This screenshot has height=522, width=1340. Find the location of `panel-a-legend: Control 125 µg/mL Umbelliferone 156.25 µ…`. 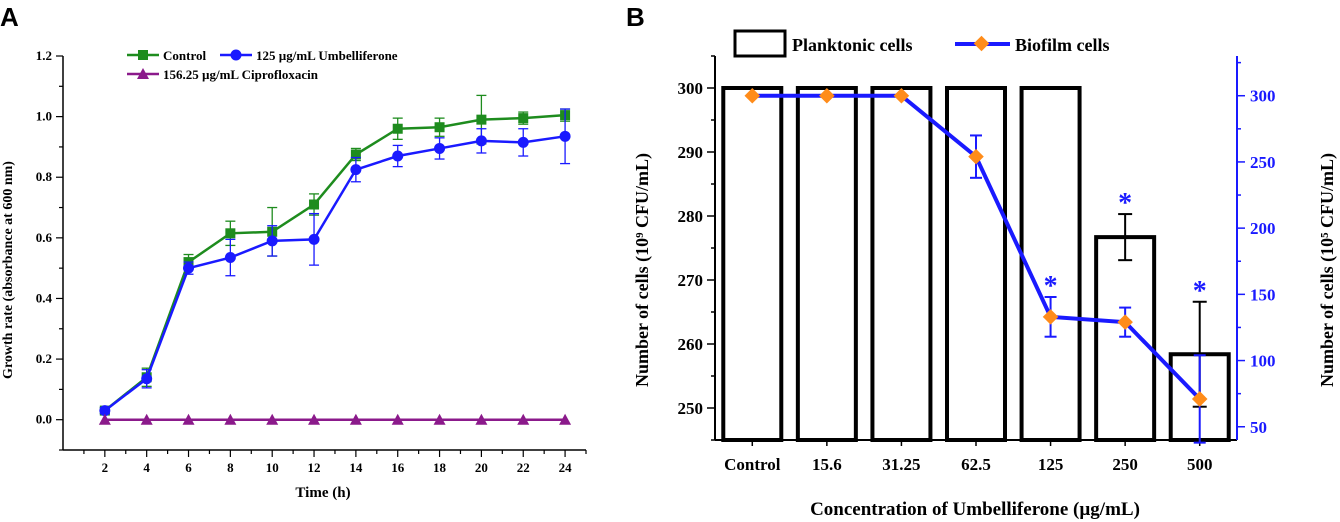

panel-a-legend: Control 125 µg/mL Umbelliferone 156.25 µ… is located at coordinates (262, 65).